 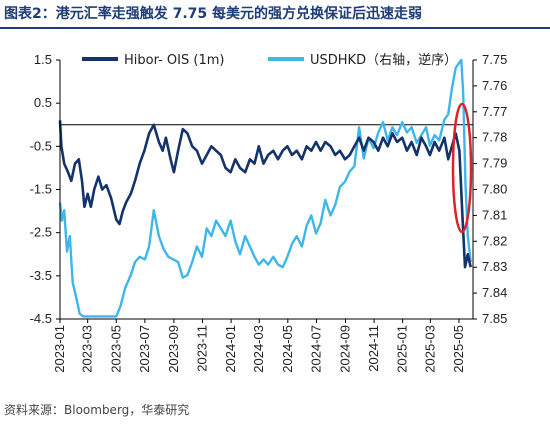 What do you see at coordinates (462, 168) in the screenshot?
I see `highlight-ellipse` at bounding box center [462, 168].